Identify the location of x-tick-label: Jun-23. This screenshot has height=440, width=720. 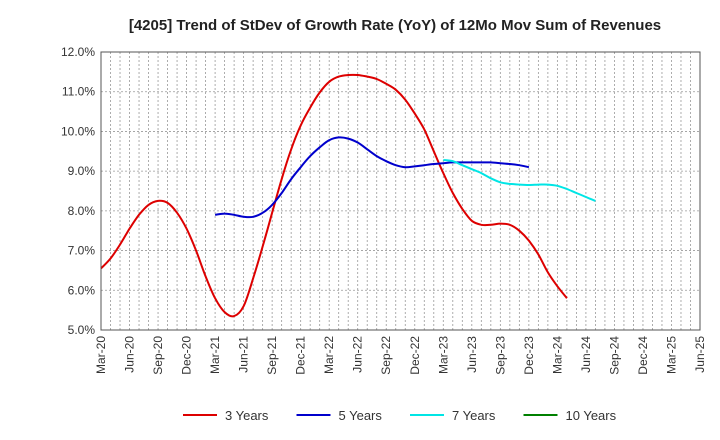
(472, 354).